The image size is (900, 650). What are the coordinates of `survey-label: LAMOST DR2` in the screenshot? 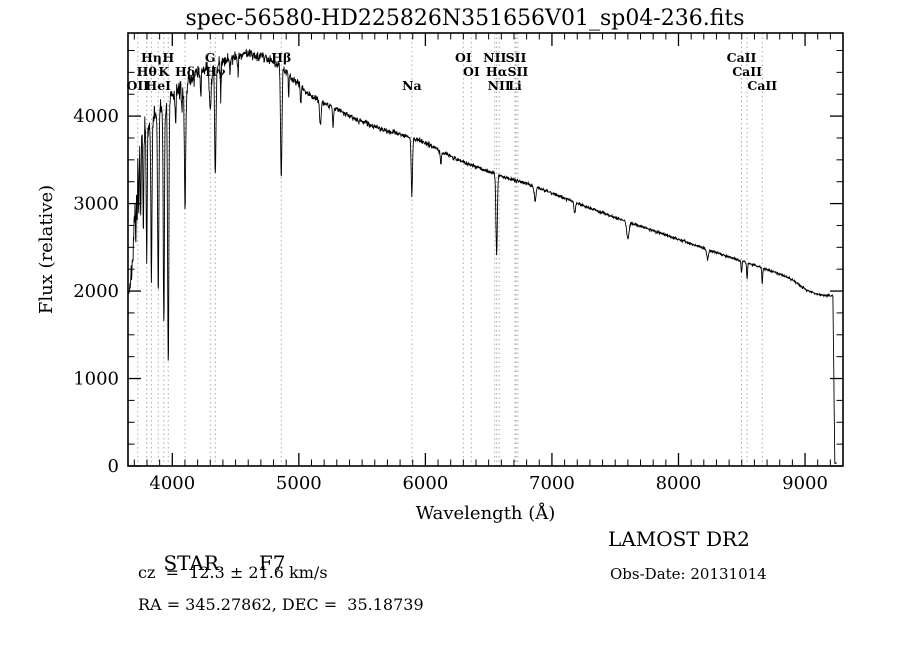 It's located at (679, 539).